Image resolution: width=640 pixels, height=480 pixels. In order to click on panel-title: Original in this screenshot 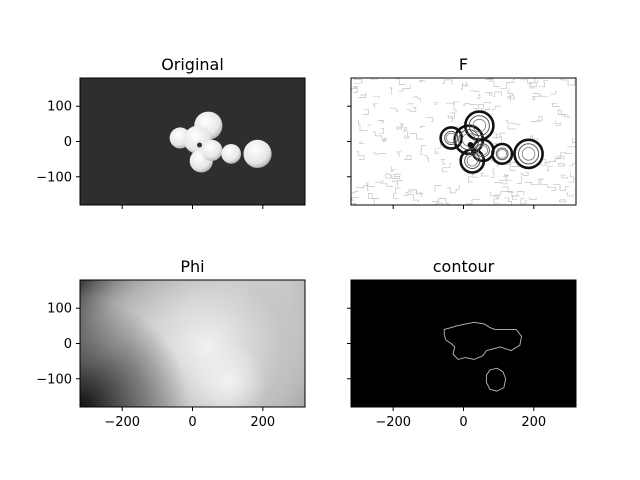, I will do `click(192, 64)`.